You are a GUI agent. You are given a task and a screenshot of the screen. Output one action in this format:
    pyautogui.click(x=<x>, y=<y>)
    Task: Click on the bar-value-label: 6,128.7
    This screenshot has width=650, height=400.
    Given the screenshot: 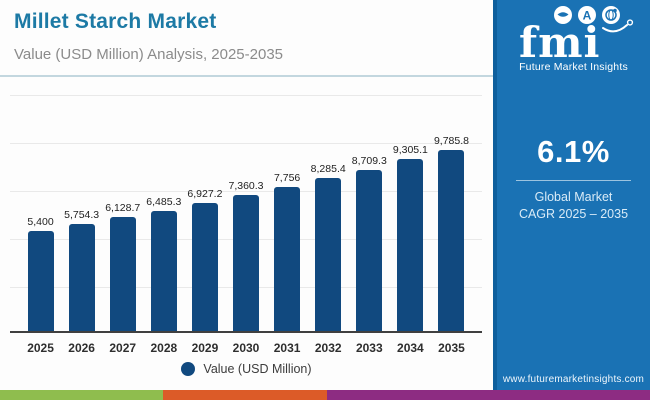 What is the action you would take?
    pyautogui.click(x=123, y=208)
    